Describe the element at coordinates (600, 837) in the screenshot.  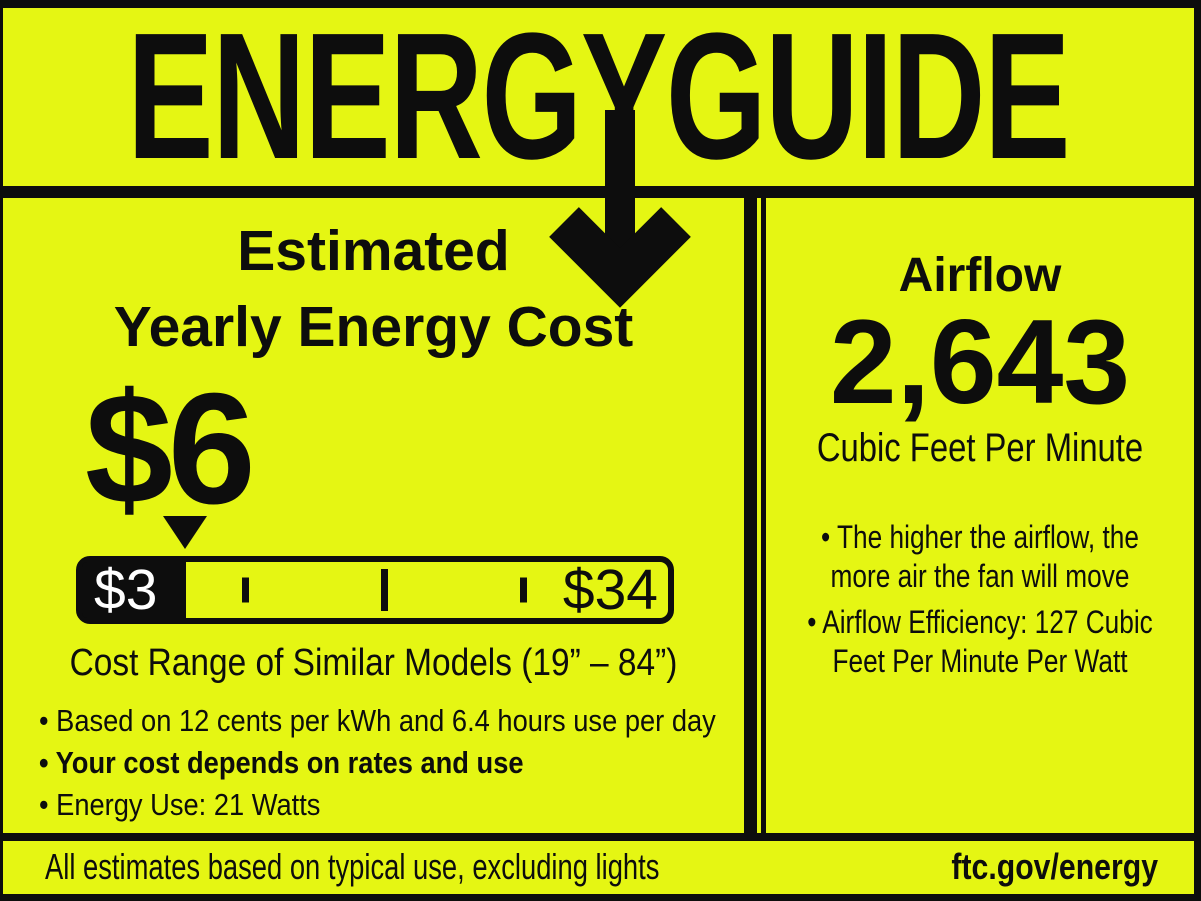
I see `footer-divider-line` at that location.